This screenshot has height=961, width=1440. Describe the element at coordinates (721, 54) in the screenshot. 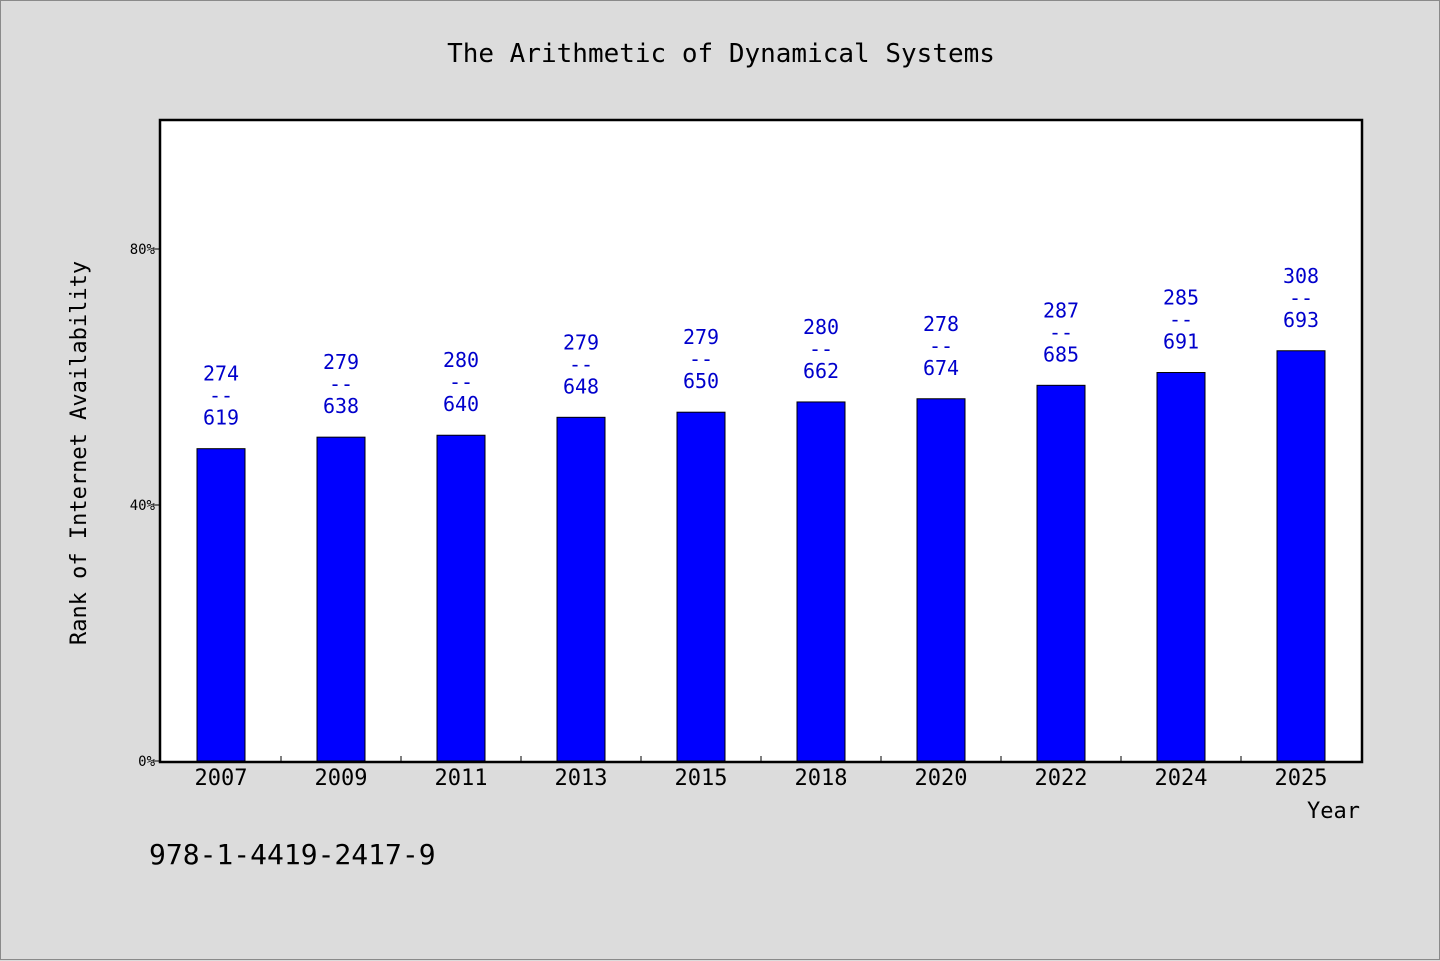

I see `chart-title: The Arithmetic of Dynamical Systems` at that location.